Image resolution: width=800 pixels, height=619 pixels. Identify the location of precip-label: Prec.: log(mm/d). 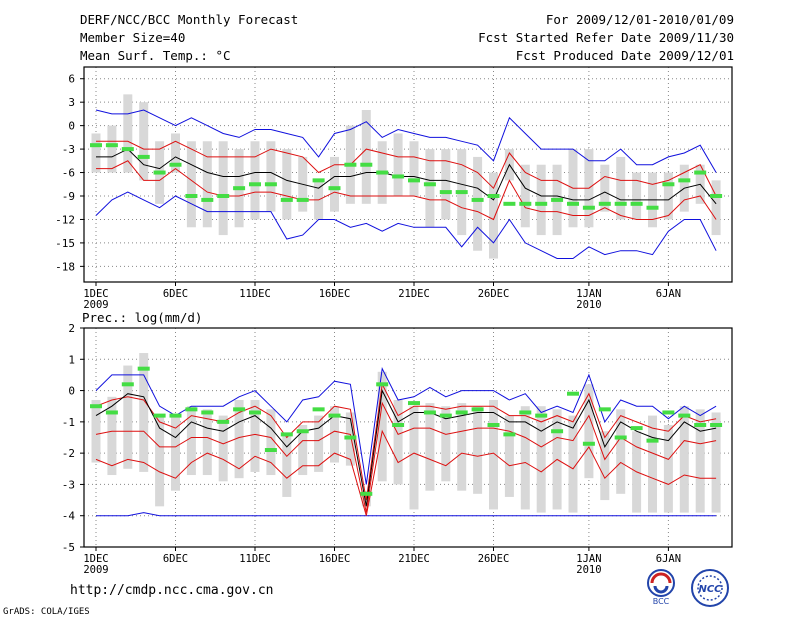
(142, 317).